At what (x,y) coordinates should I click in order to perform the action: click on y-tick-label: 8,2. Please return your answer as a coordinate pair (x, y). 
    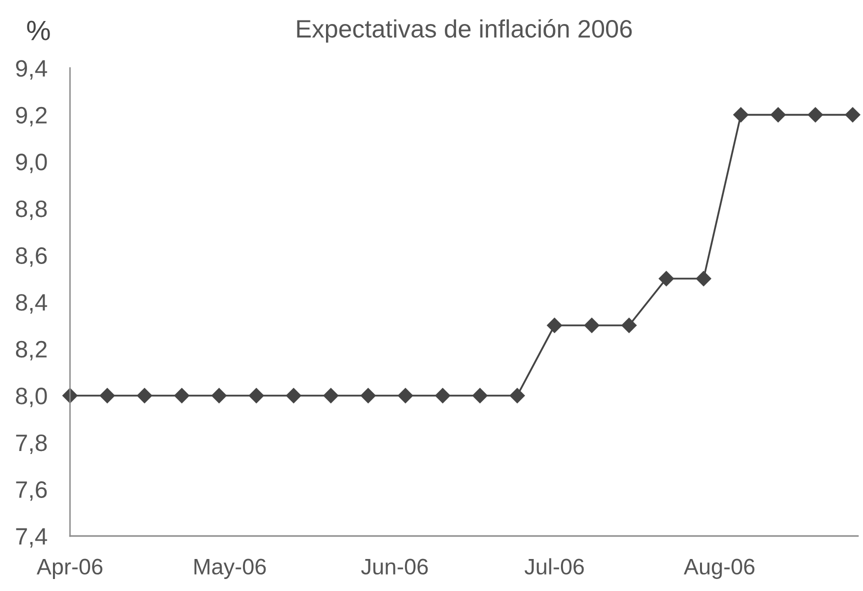
    Looking at the image, I should click on (31, 350).